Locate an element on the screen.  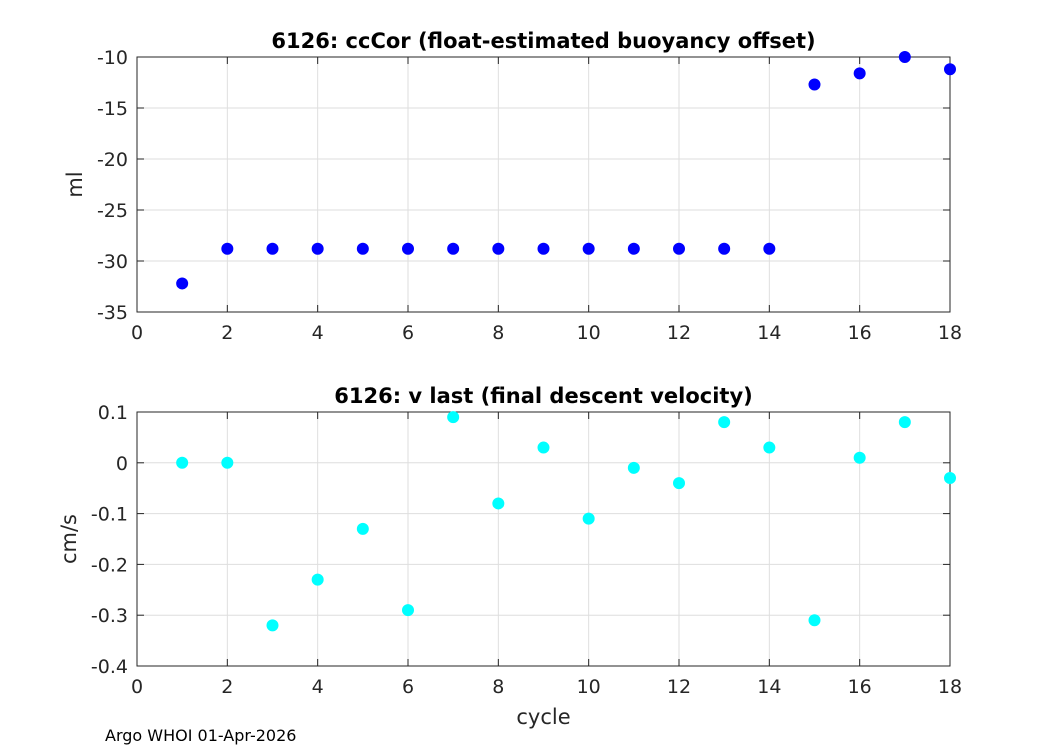
y-tick-label: 0.1 is located at coordinates (113, 413).